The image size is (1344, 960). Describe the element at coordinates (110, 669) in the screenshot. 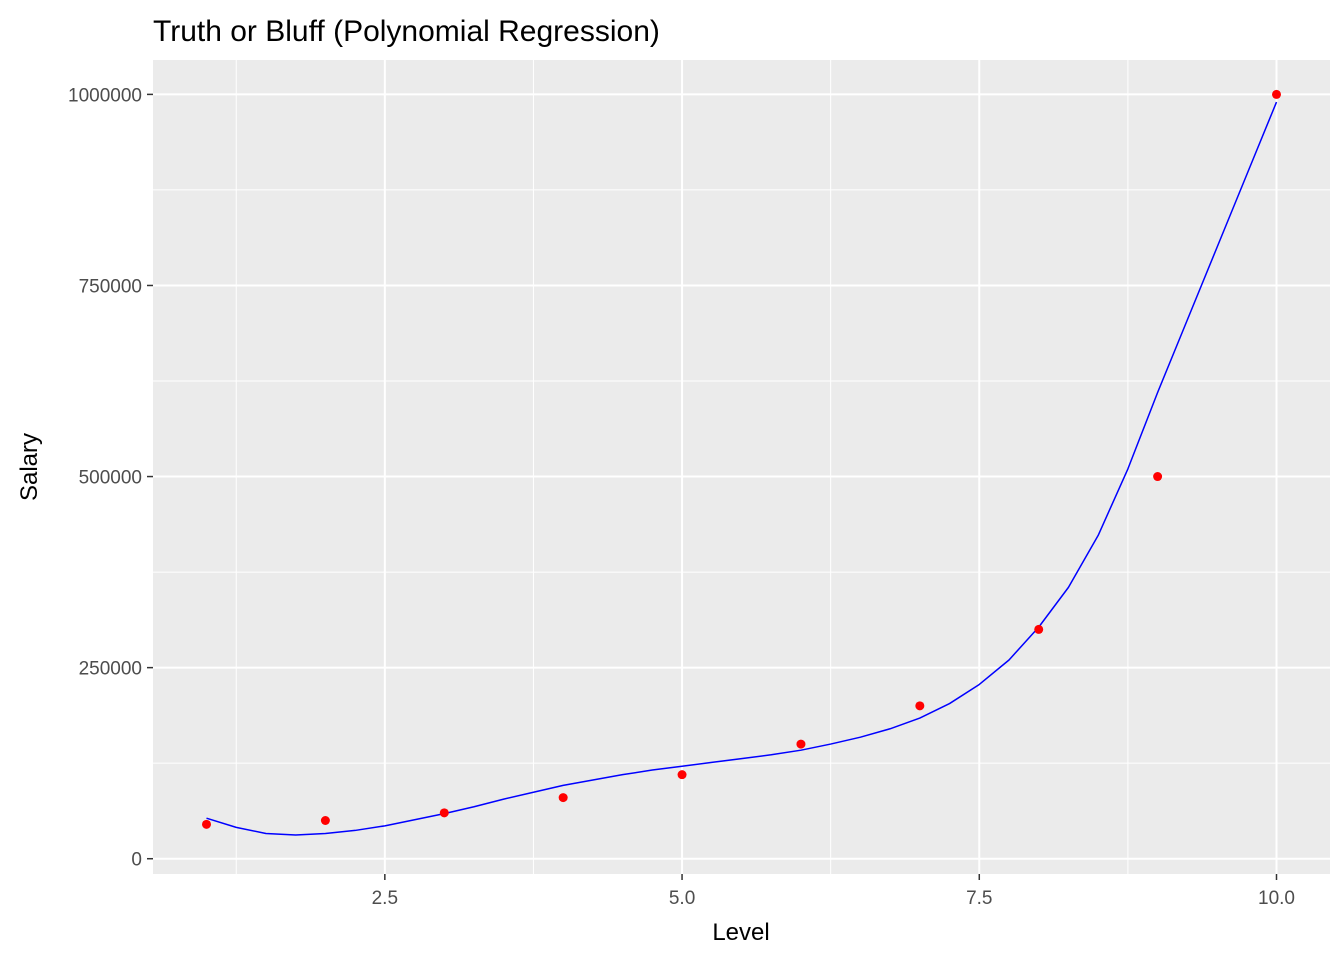

I see `y-tick-label: 250000` at that location.